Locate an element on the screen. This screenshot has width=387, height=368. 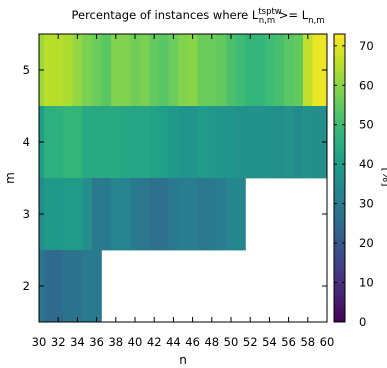
x-axis-label: n is located at coordinates (183, 360).